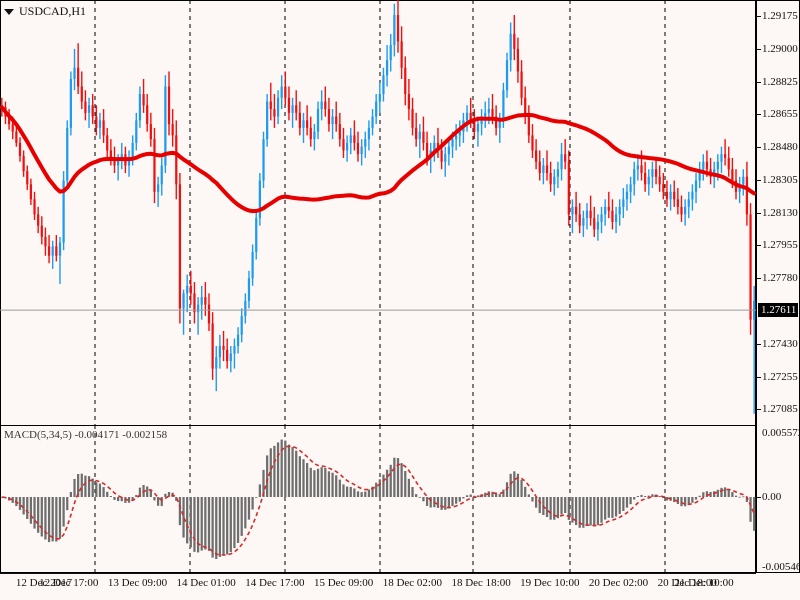 The image size is (800, 600). What do you see at coordinates (781, 567) in the screenshot?
I see `macd-axis-label: -0.005465` at bounding box center [781, 567].